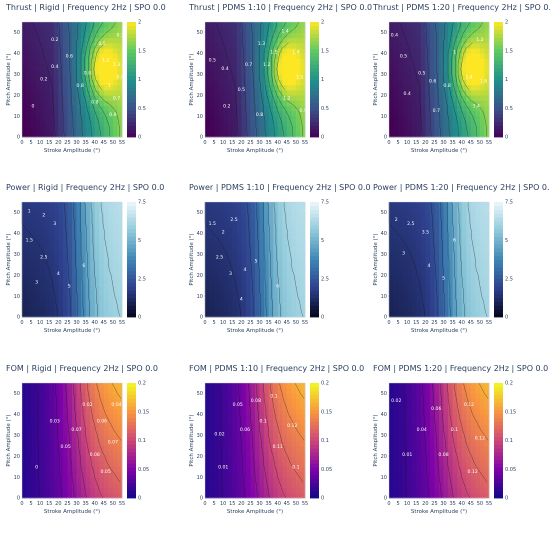 This screenshot has width=550, height=541. I want to click on y-tick-label: 50, so click(384, 213).